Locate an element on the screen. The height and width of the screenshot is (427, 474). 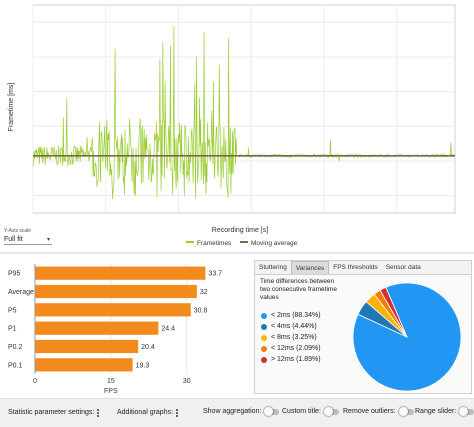
legend-item: > 12ms (1.89%) is located at coordinates (291, 359).